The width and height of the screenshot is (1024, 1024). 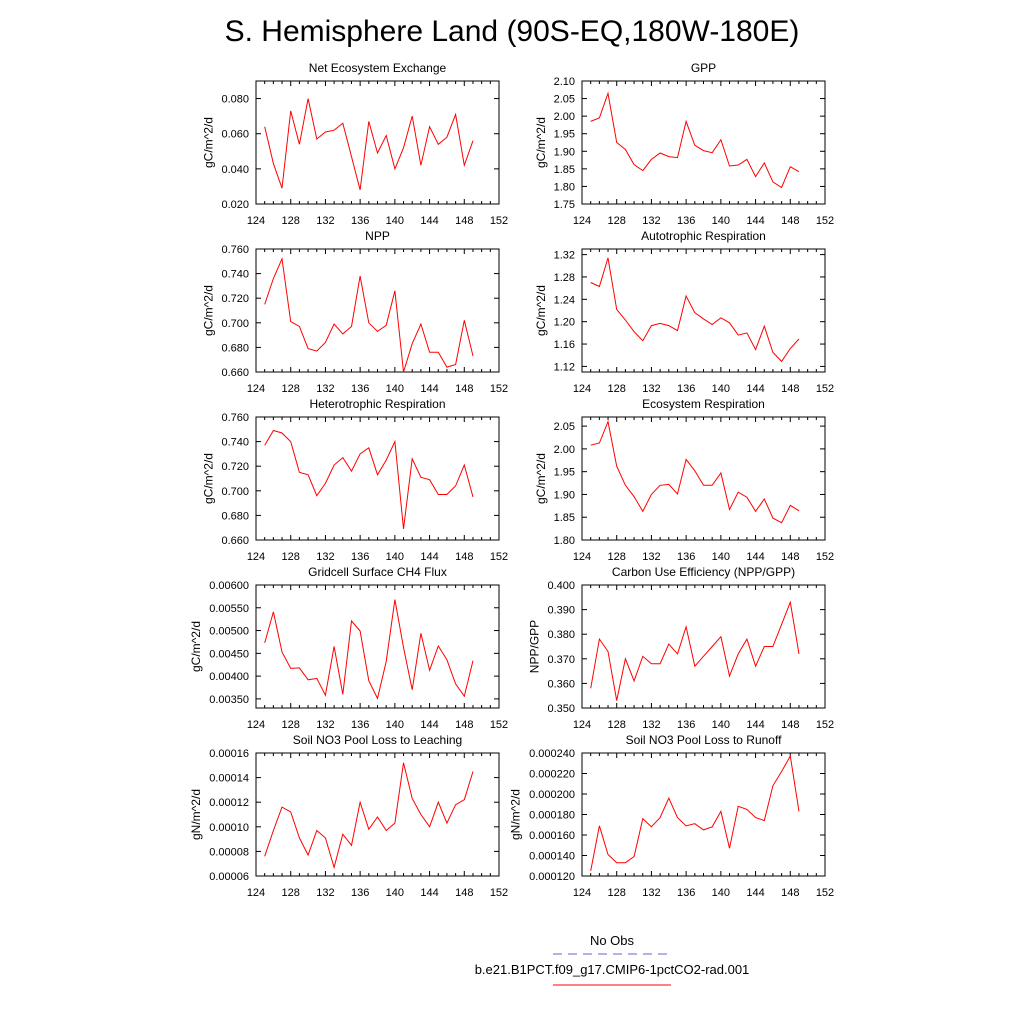 What do you see at coordinates (564, 135) in the screenshot?
I see `y-tick-label: 1.95` at bounding box center [564, 135].